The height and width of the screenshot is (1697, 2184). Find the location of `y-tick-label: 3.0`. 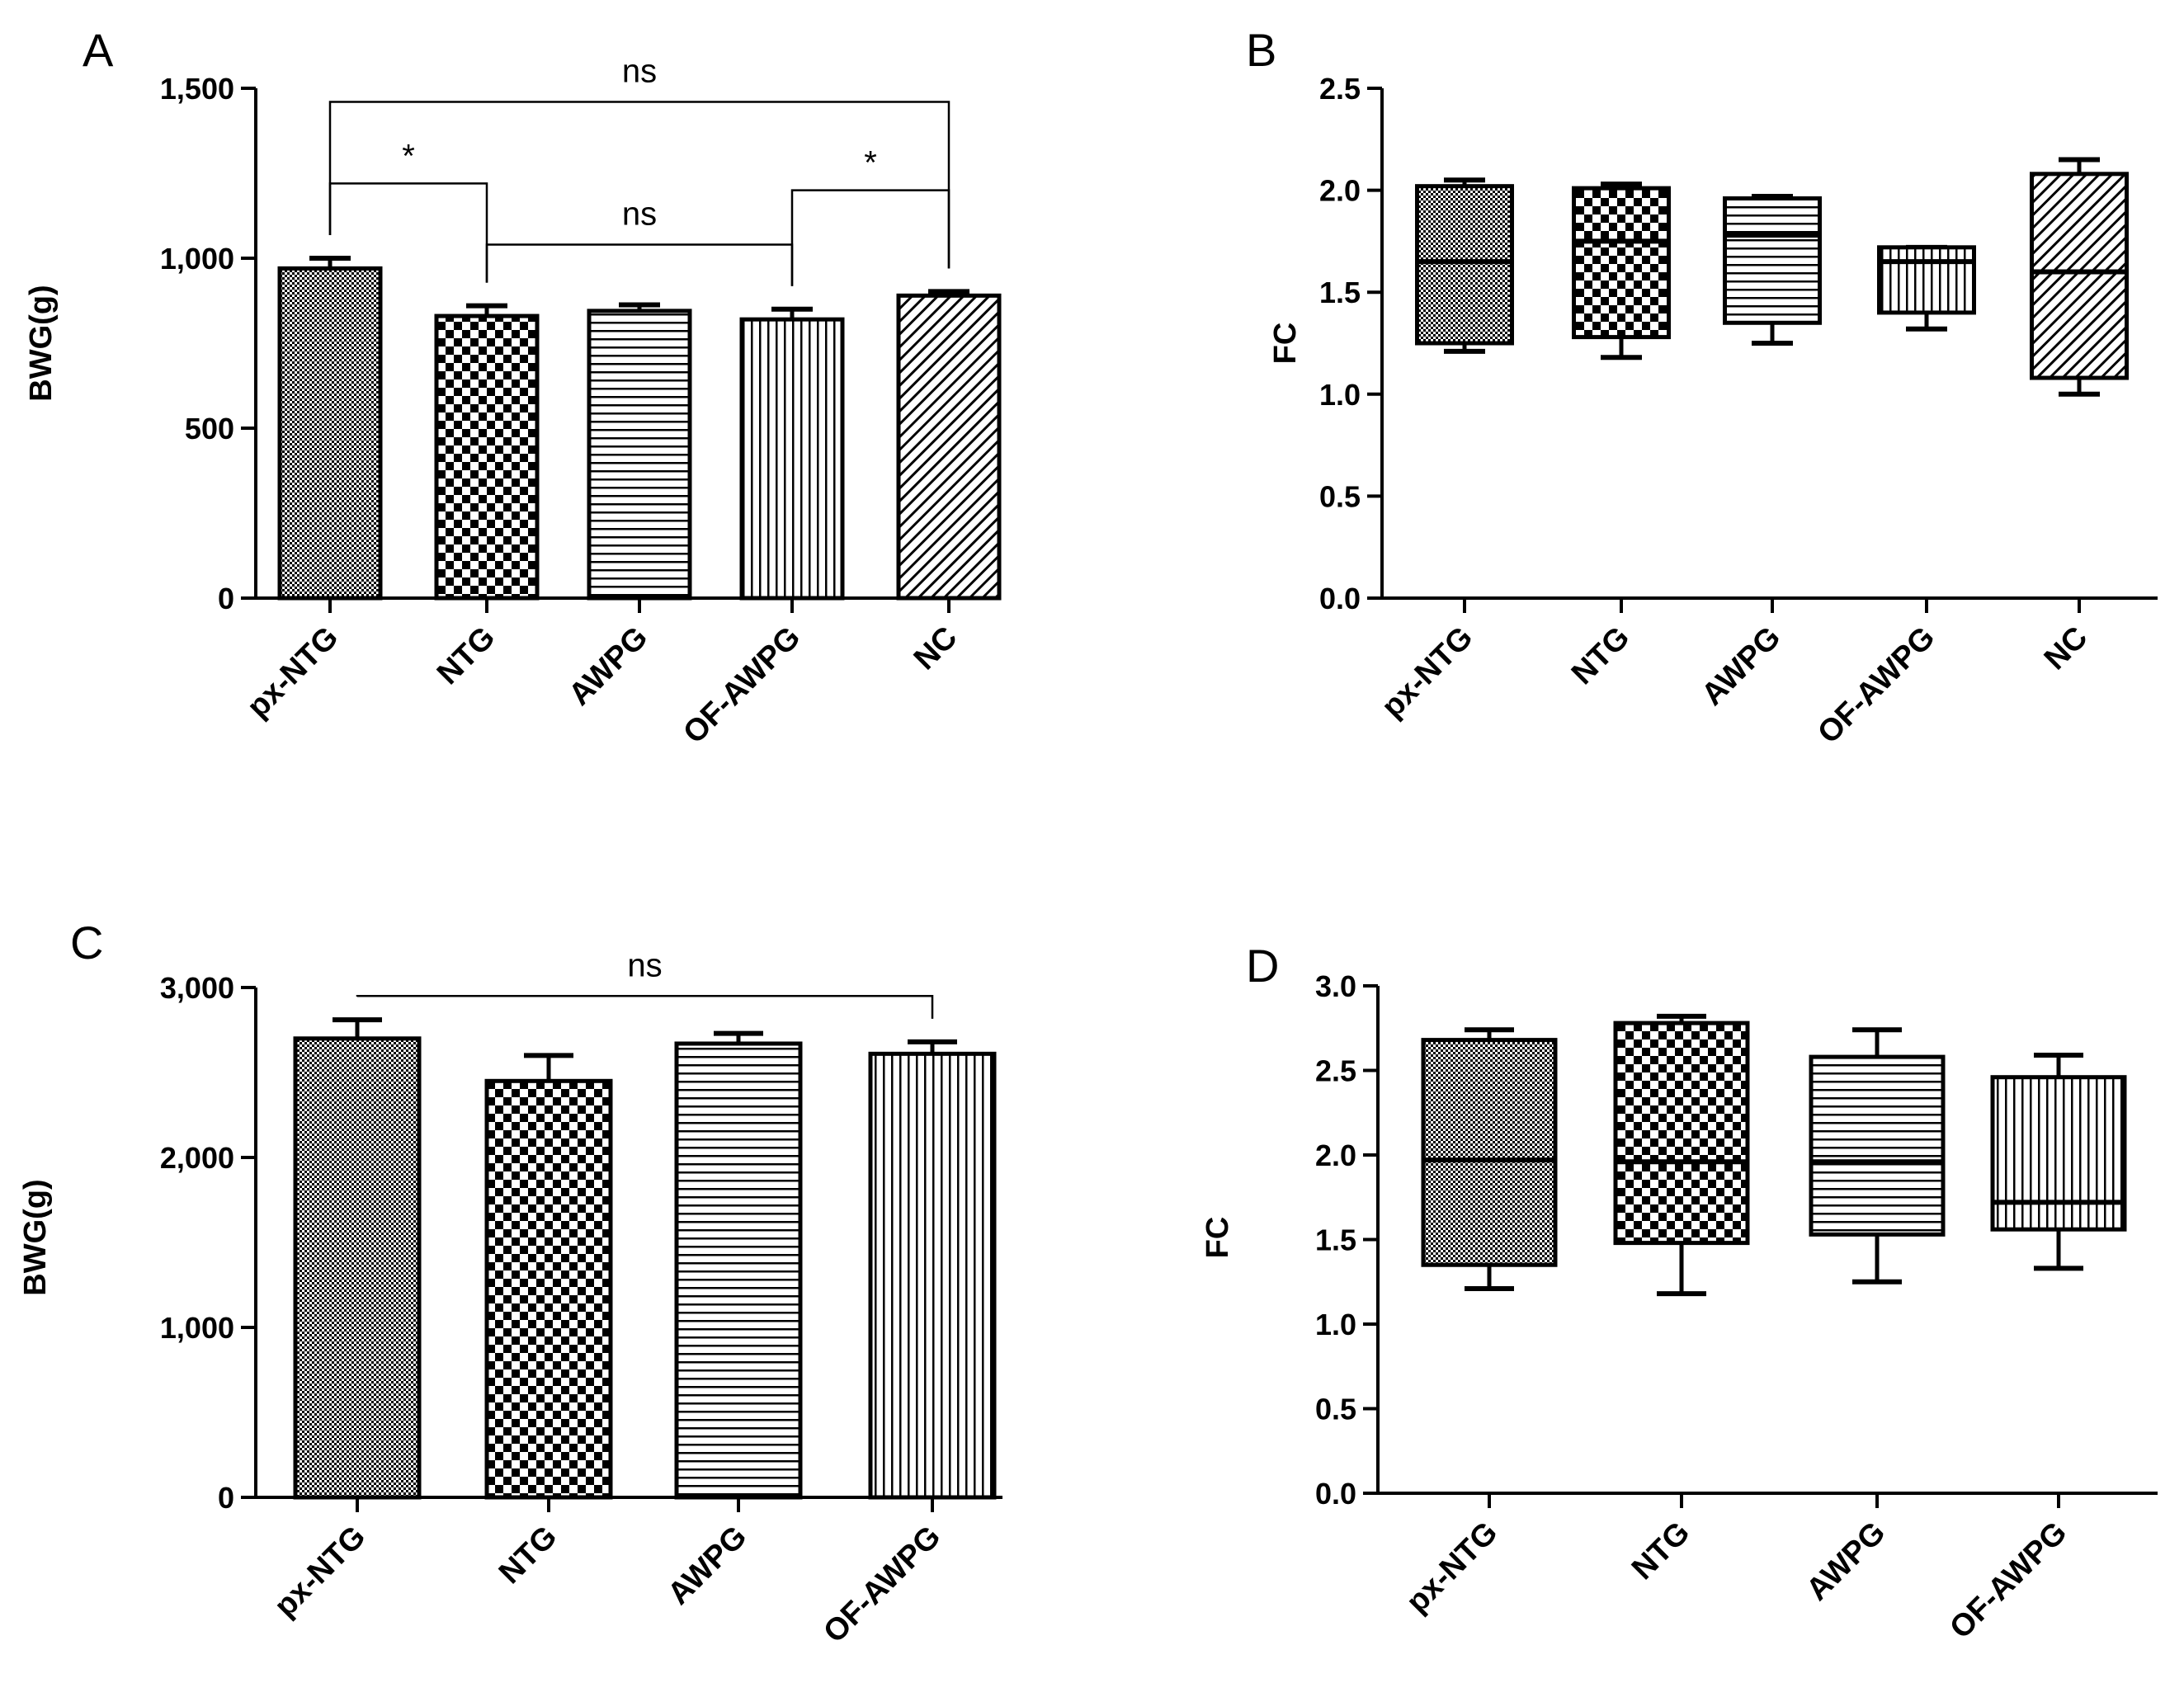

y-tick-label: 3.0 is located at coordinates (1335, 986).